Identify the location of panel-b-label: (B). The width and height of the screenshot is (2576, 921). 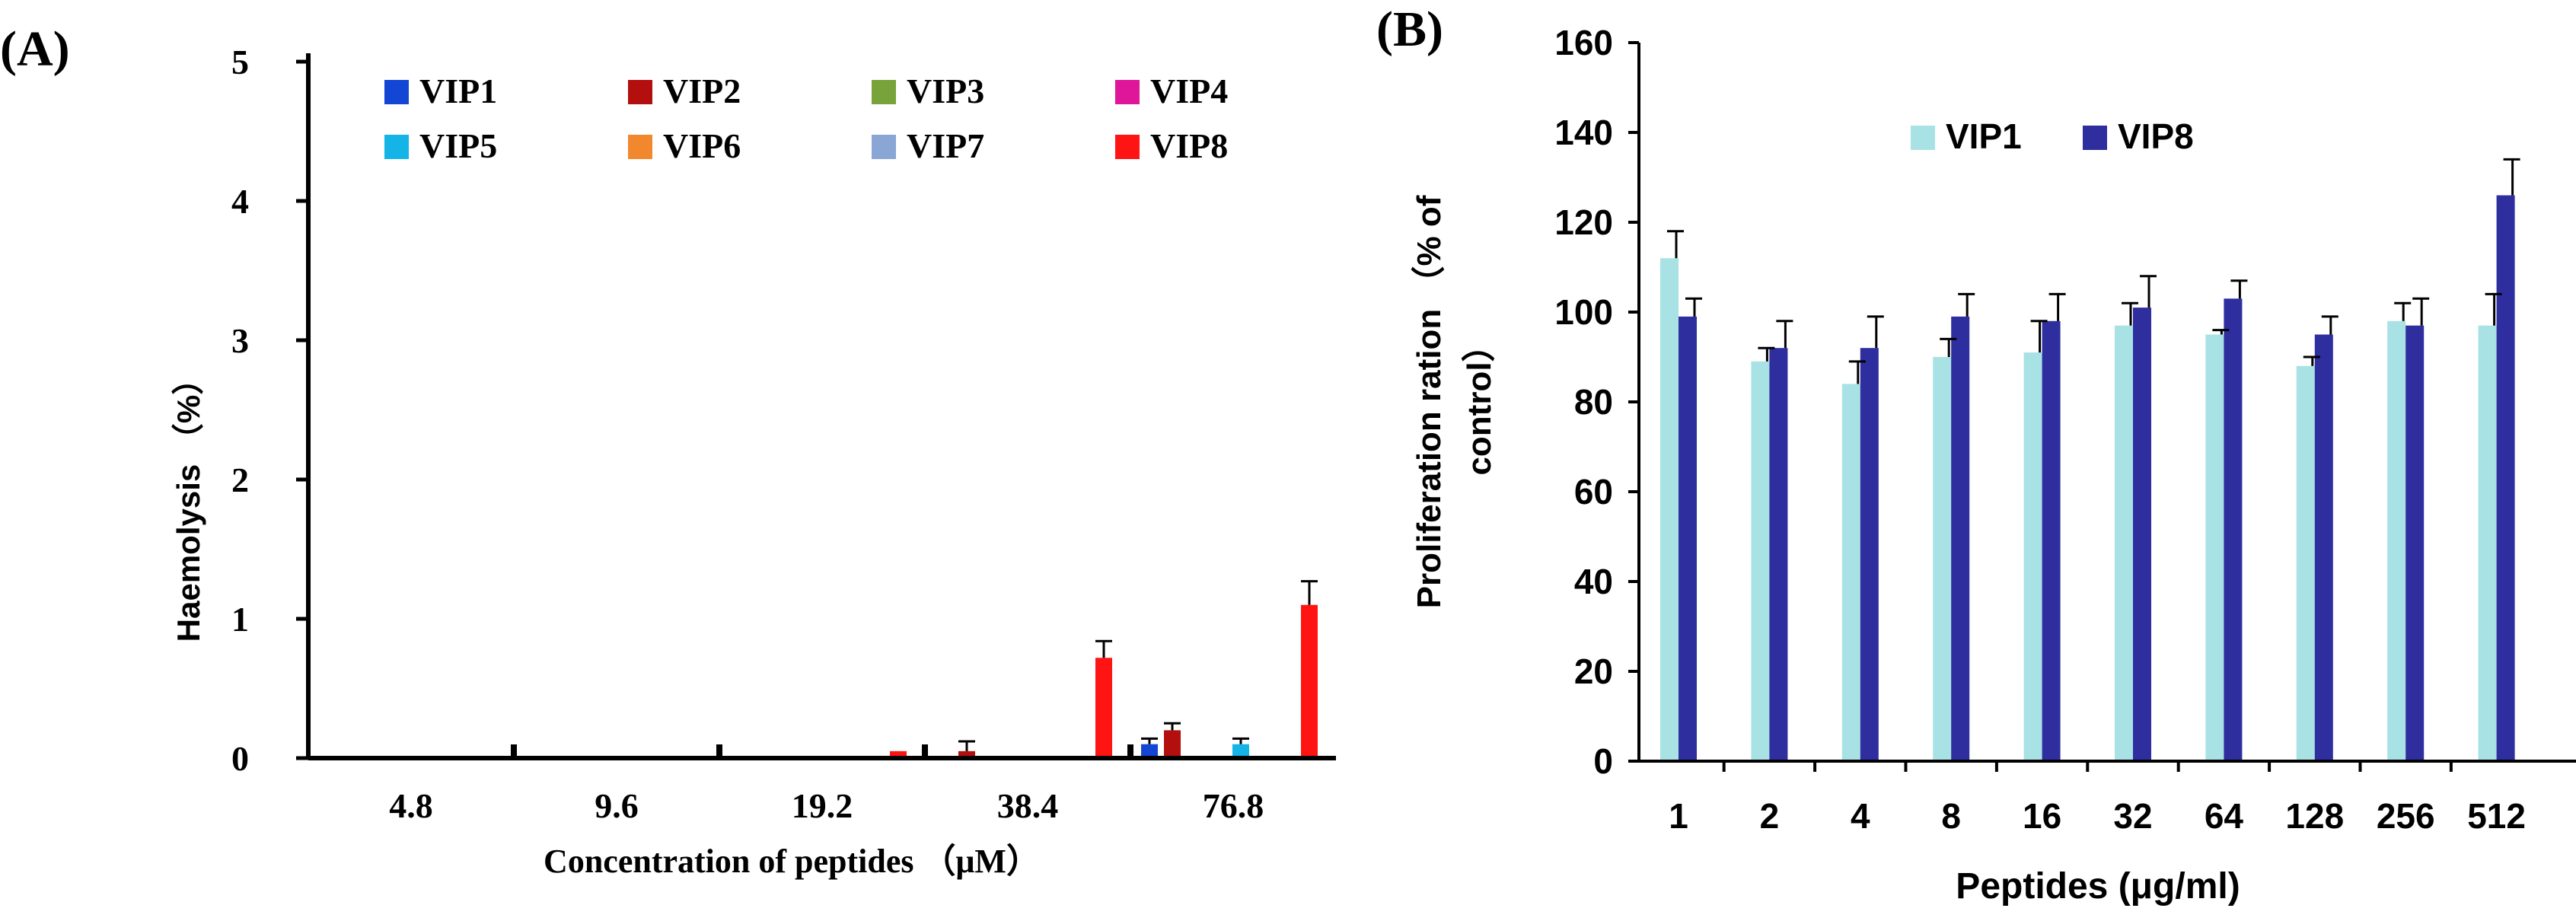
(1409, 29).